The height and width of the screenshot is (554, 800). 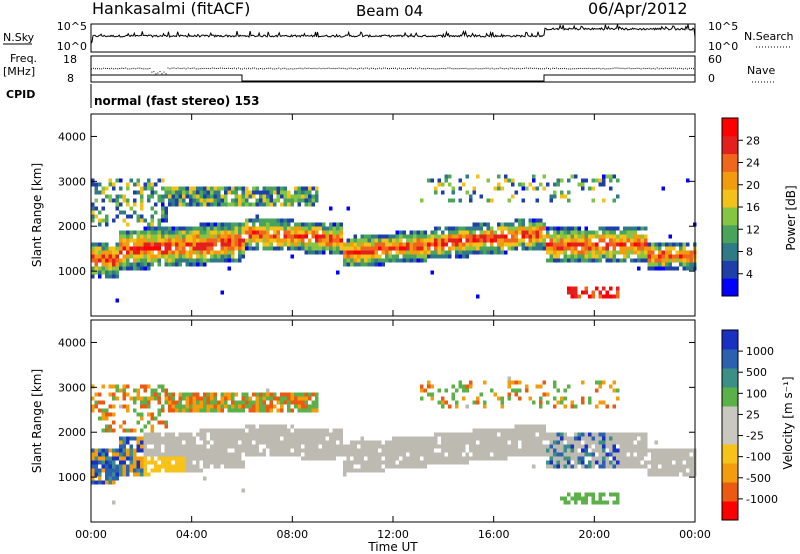 What do you see at coordinates (711, 78) in the screenshot?
I see `nave-tick-low: 0` at bounding box center [711, 78].